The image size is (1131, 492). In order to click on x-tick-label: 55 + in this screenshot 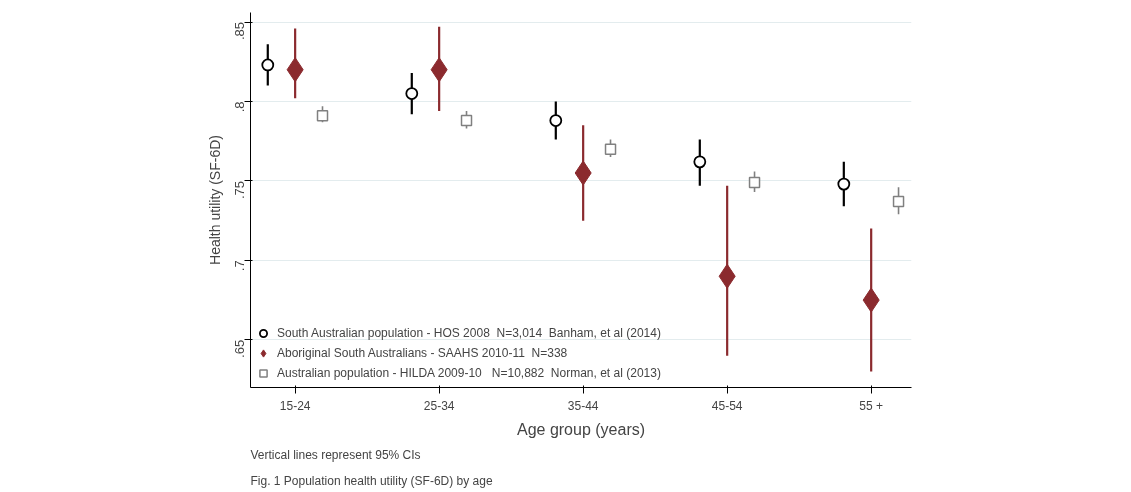, I will do `click(871, 405)`.